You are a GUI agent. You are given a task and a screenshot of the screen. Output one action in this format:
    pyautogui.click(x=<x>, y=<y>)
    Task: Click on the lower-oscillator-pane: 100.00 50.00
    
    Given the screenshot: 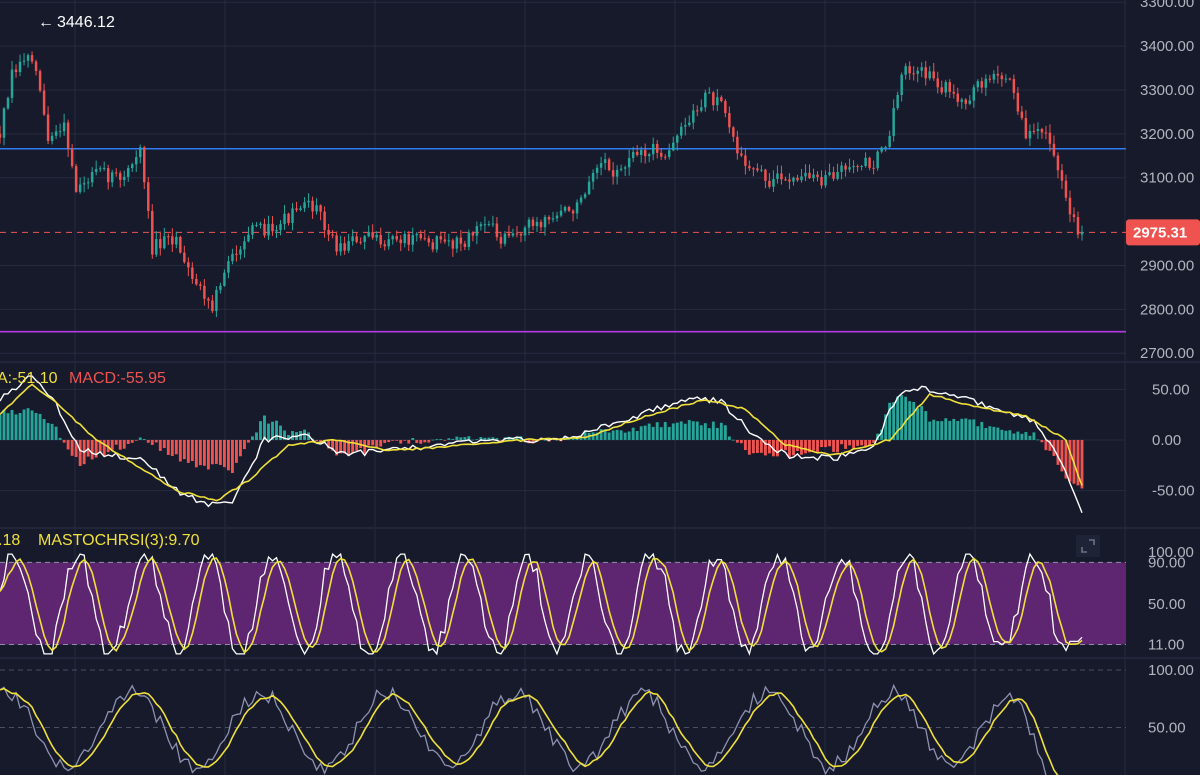 What is the action you would take?
    pyautogui.click(x=597, y=718)
    